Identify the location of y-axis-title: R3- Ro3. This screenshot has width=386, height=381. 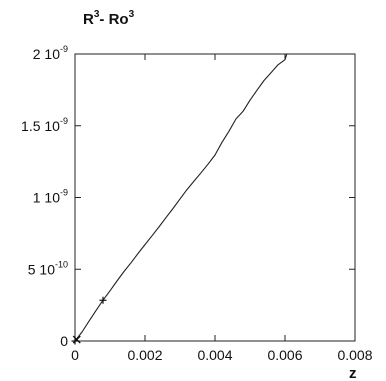
(109, 18).